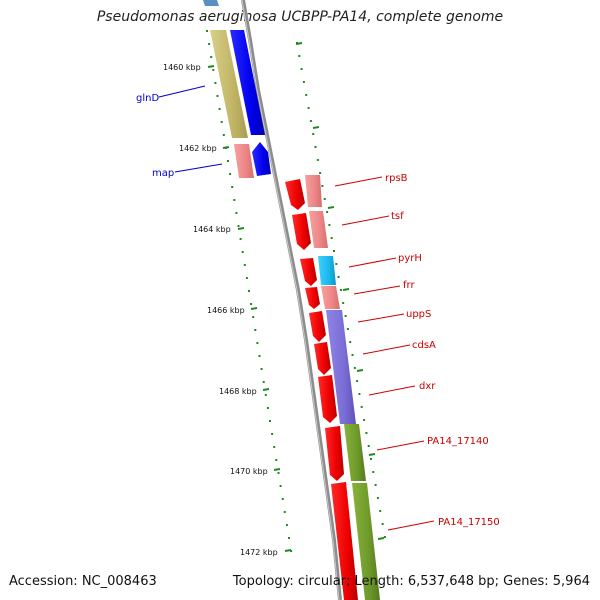 The width and height of the screenshot is (600, 600). I want to click on function-bar-rpsB, so click(313, 191).